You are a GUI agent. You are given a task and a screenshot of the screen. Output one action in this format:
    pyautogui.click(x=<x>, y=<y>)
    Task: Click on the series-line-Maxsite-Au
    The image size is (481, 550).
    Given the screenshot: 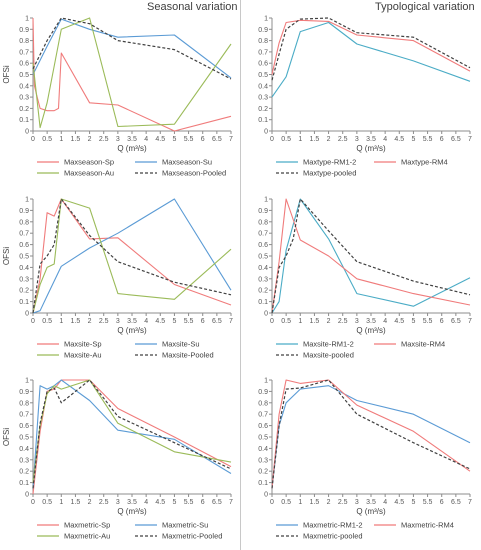 What is the action you would take?
    pyautogui.click(x=132, y=256)
    